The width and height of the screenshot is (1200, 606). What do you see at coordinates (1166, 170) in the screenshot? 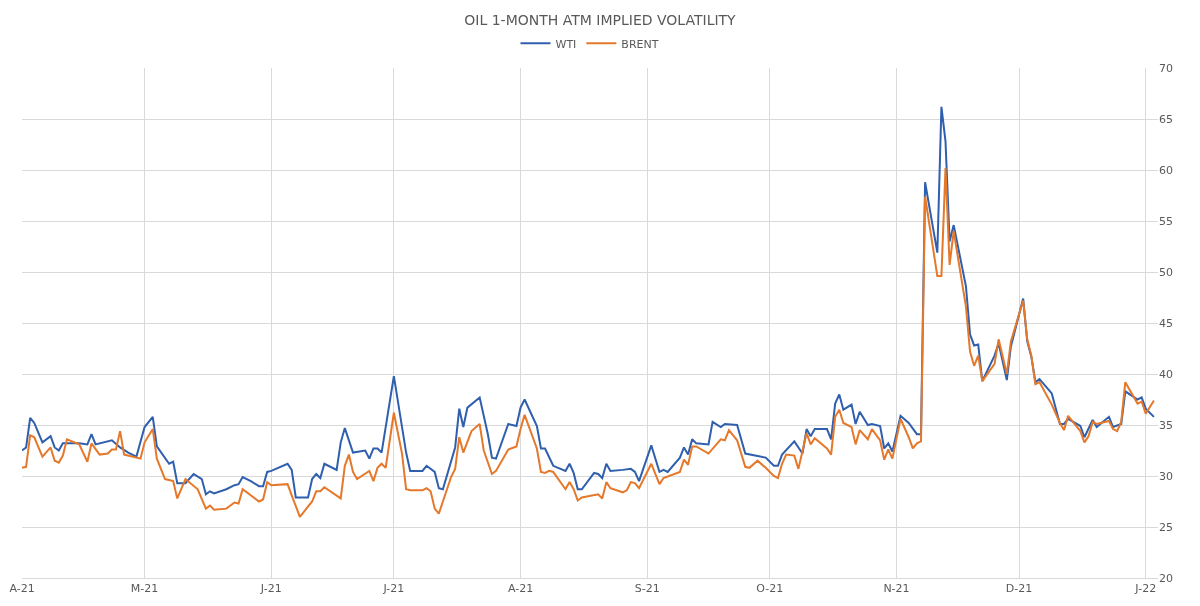
I see `y-tick-label: 60` at bounding box center [1166, 170].